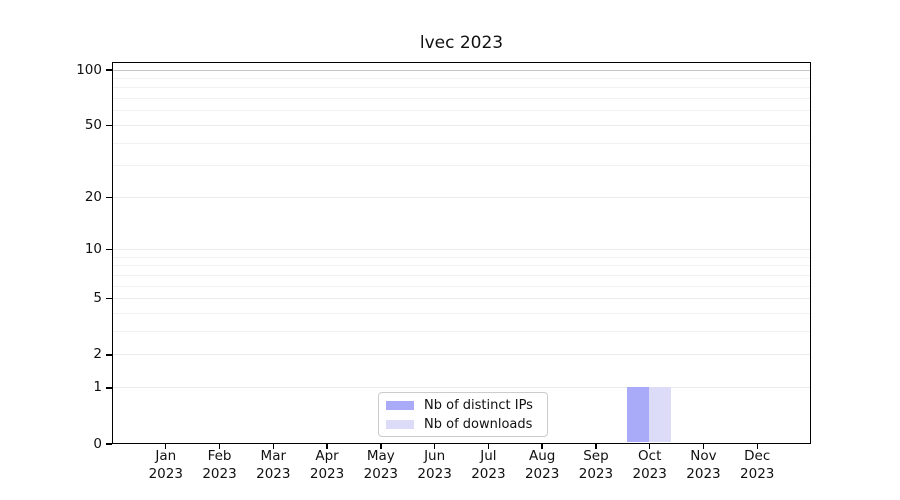  Describe the element at coordinates (165, 465) in the screenshot. I see `x-tick-label: Jan 2023` at that location.